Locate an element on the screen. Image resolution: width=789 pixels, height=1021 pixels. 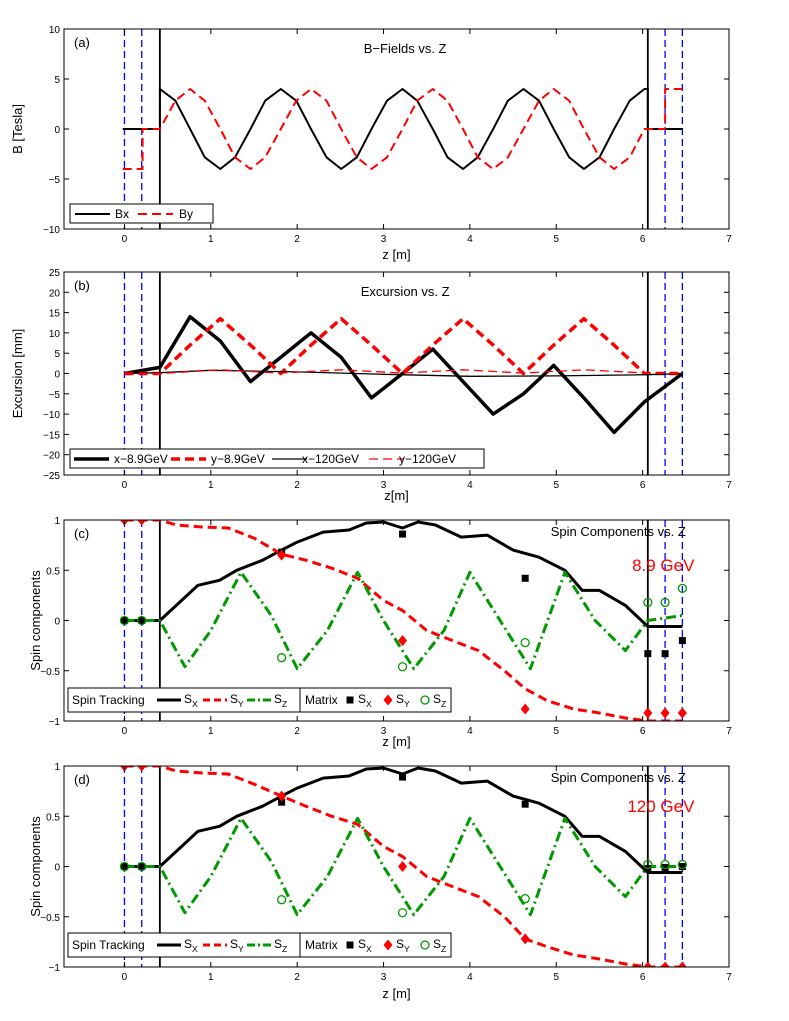
y-tick-label: 10 is located at coordinates (55, 30).